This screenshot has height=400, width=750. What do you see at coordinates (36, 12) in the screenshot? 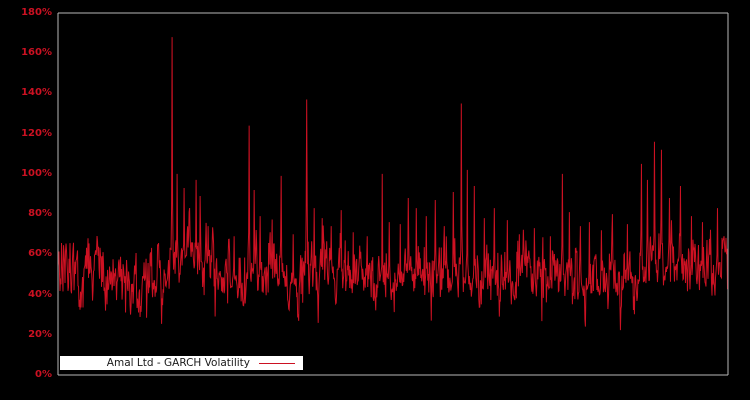
I see `y-axis-tick-label: 180%` at bounding box center [36, 12].